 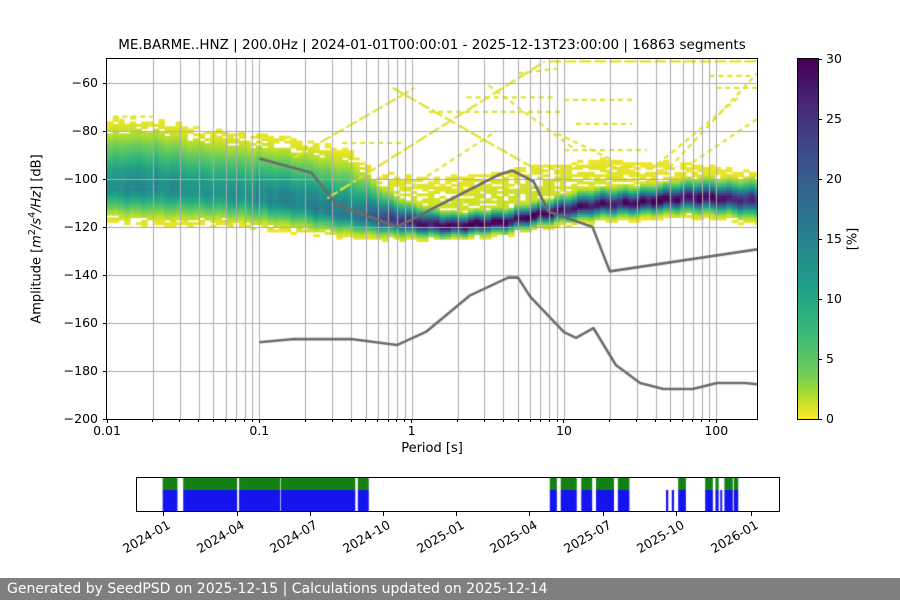 What do you see at coordinates (84, 130) in the screenshot?
I see `y-tick-label: −80` at bounding box center [84, 130].